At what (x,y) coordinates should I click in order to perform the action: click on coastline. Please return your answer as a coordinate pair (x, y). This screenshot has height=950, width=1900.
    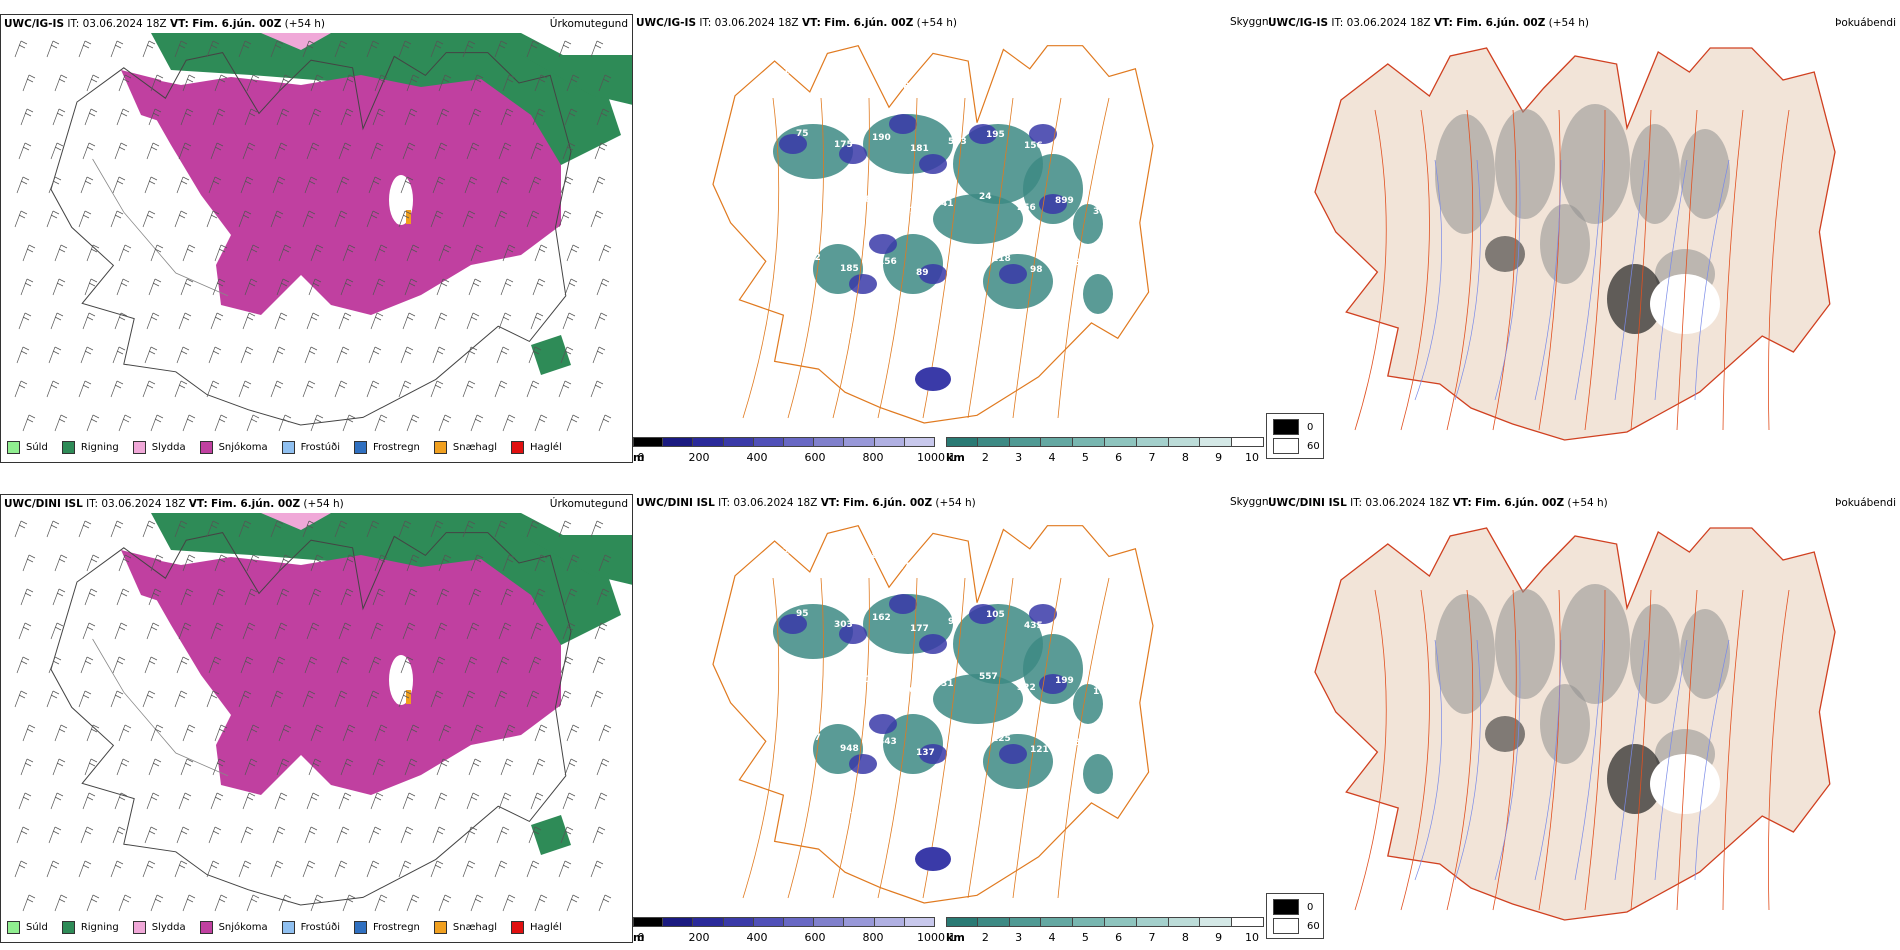
    Looking at the image, I should click on (311, 719).